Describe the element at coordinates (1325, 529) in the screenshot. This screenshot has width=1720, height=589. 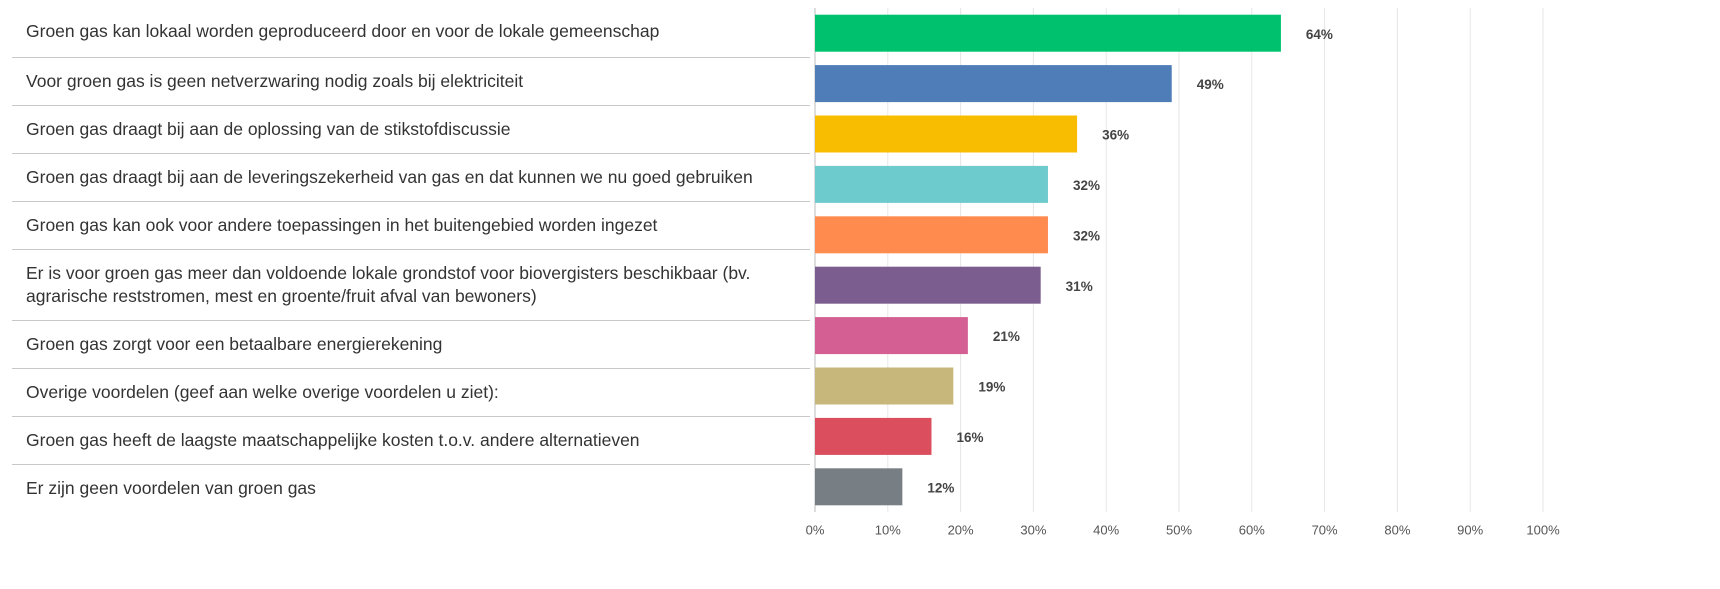
I see `x-tick-label: 70%` at that location.